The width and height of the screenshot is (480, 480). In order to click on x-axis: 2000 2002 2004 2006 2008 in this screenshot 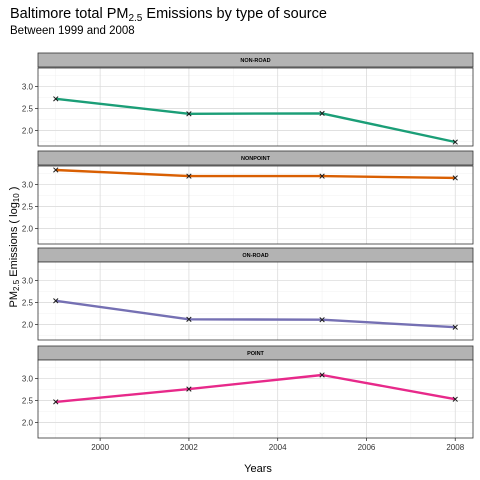, I will do `click(278, 445)`.